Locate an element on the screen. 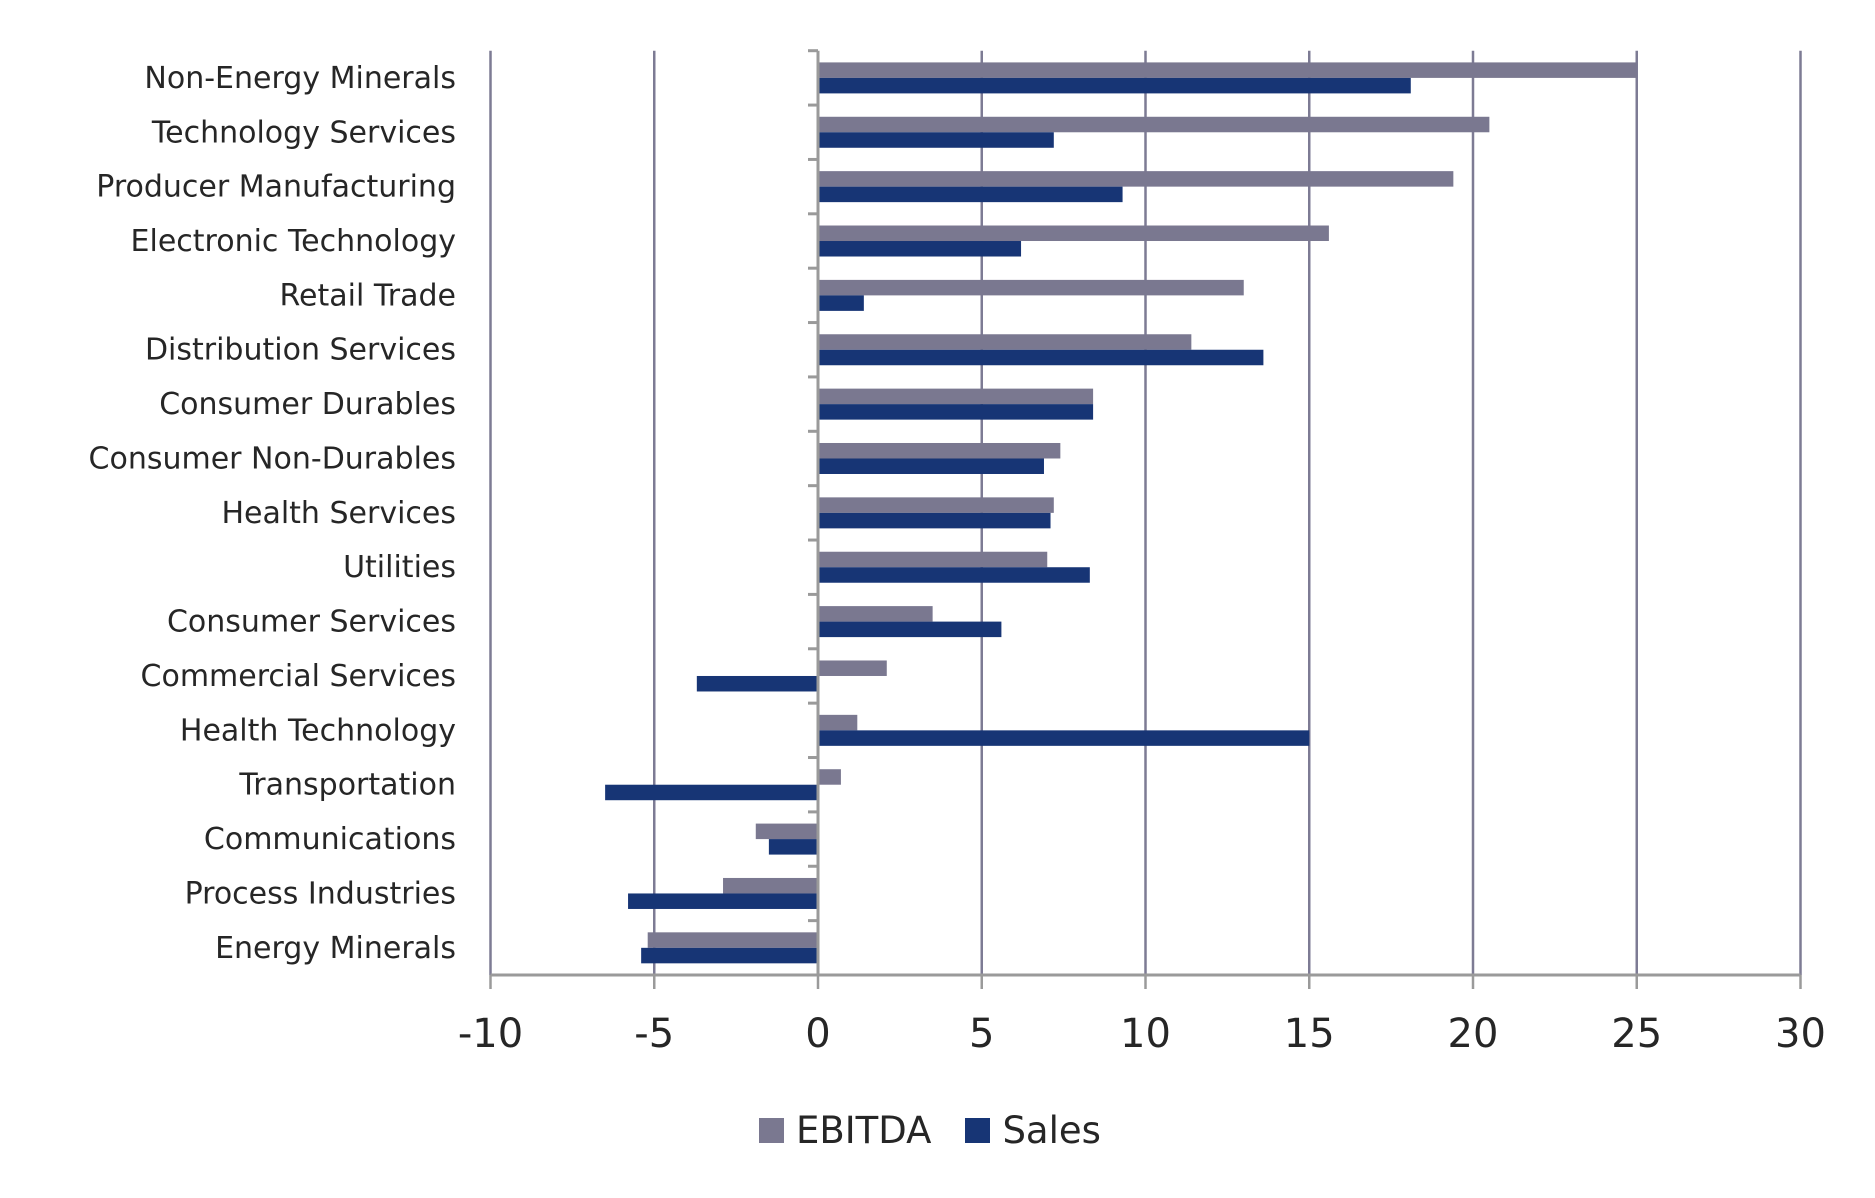 This screenshot has height=1198, width=1875. legend: EBITDA Sales is located at coordinates (937, 1130).